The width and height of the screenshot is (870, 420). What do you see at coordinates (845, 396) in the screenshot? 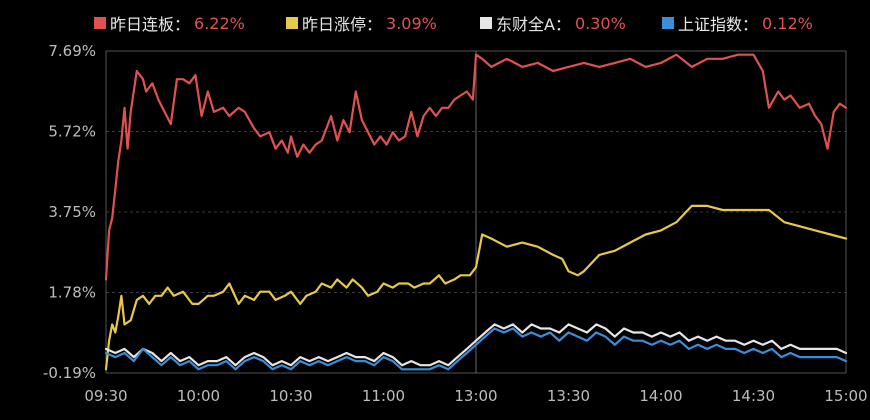
I see `x-tick-label: 15:00` at bounding box center [845, 396].